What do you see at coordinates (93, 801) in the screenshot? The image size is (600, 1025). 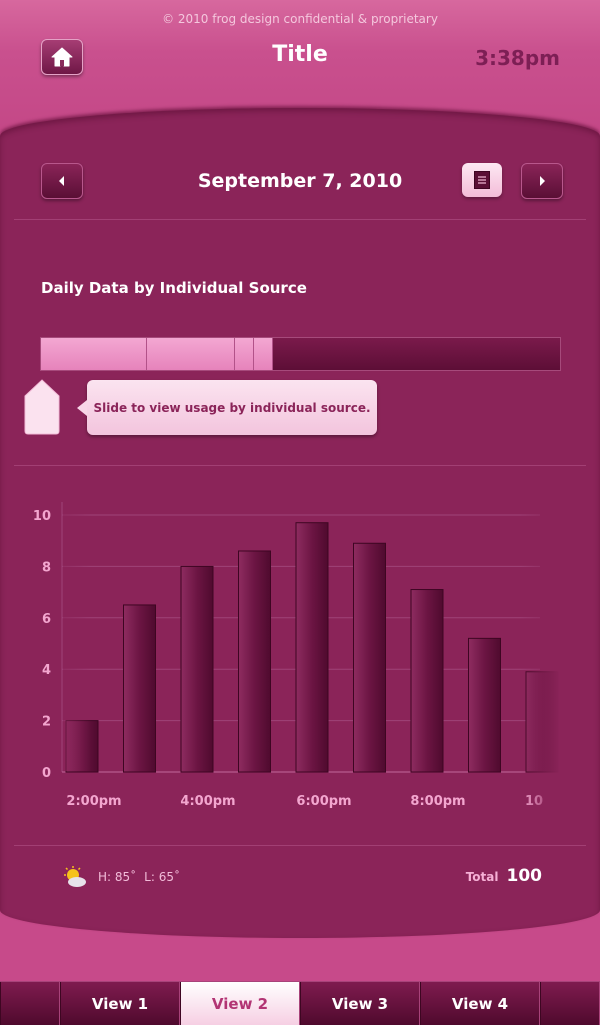 I see `x-tick-label: 2:00pm` at bounding box center [93, 801].